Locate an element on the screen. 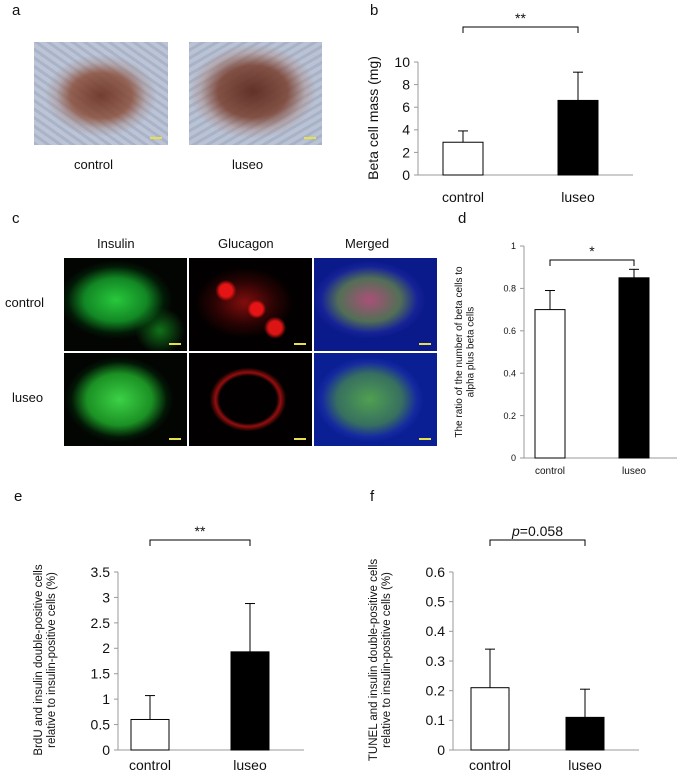 The width and height of the screenshot is (685, 775). panel-b-letter: b is located at coordinates (374, 10).